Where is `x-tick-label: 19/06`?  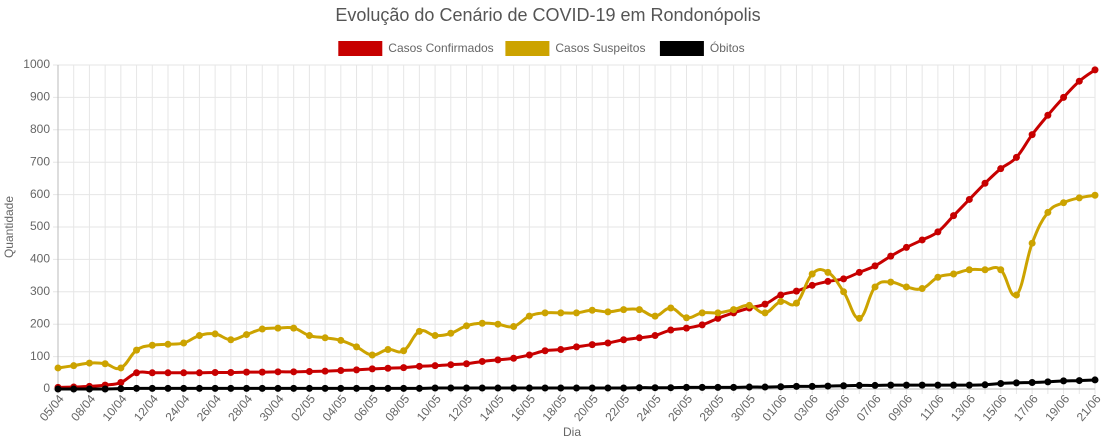
x-tick-label: 19/06 is located at coordinates (1057, 408).